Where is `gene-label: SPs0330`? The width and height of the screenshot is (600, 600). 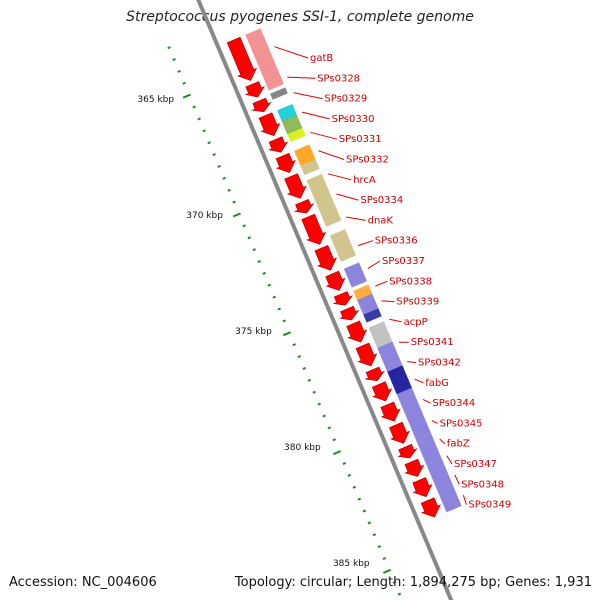
gene-label: SPs0330 is located at coordinates (353, 119).